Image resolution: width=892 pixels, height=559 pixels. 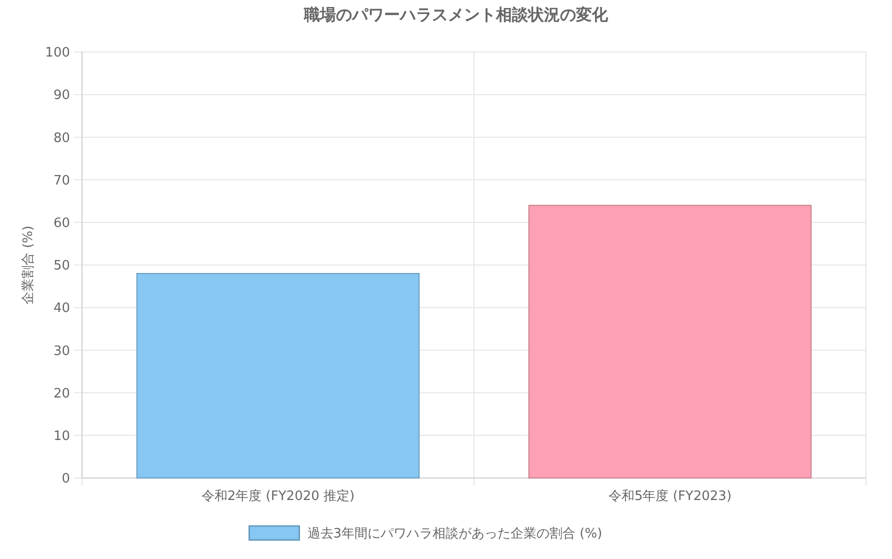 What do you see at coordinates (61, 180) in the screenshot?
I see `y-tick-label: 70` at bounding box center [61, 180].